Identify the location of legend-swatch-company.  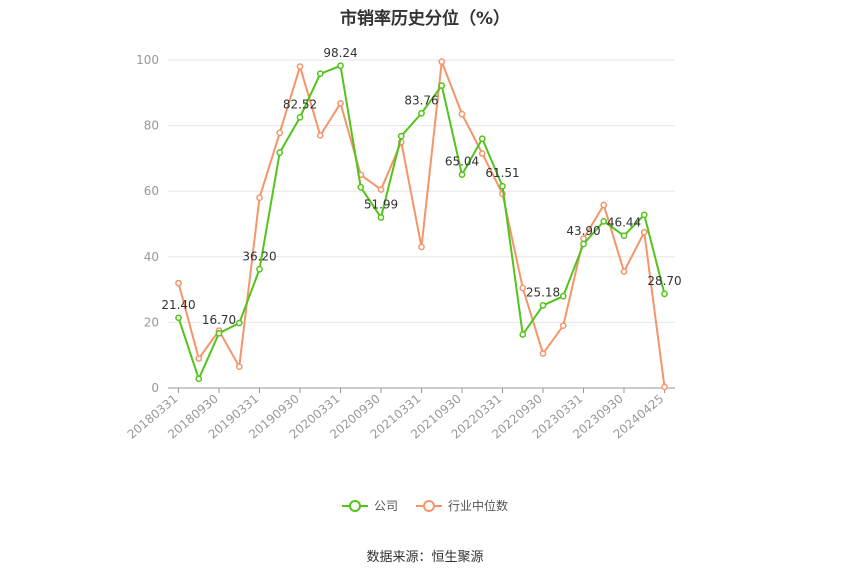
(354, 506).